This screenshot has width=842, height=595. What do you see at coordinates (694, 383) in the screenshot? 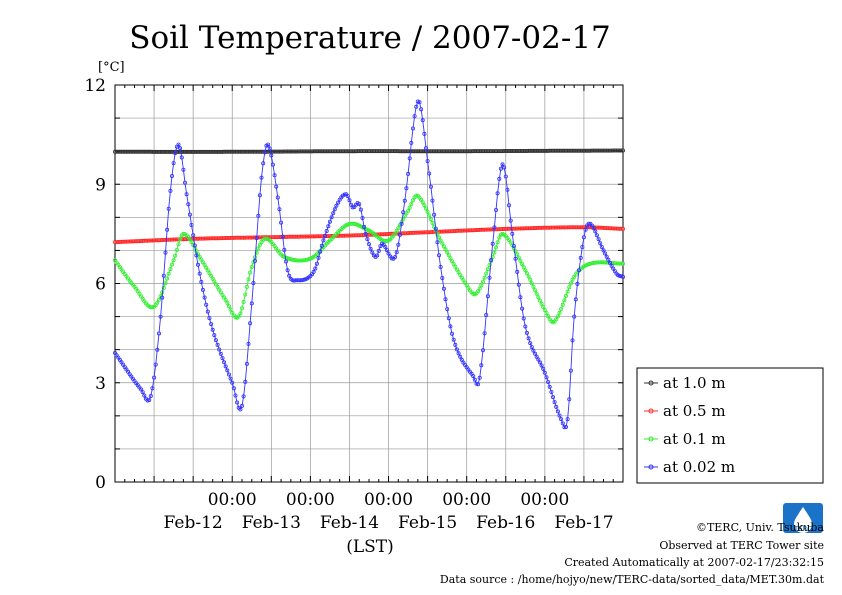
I see `legend-label: at 1.0 m` at bounding box center [694, 383].